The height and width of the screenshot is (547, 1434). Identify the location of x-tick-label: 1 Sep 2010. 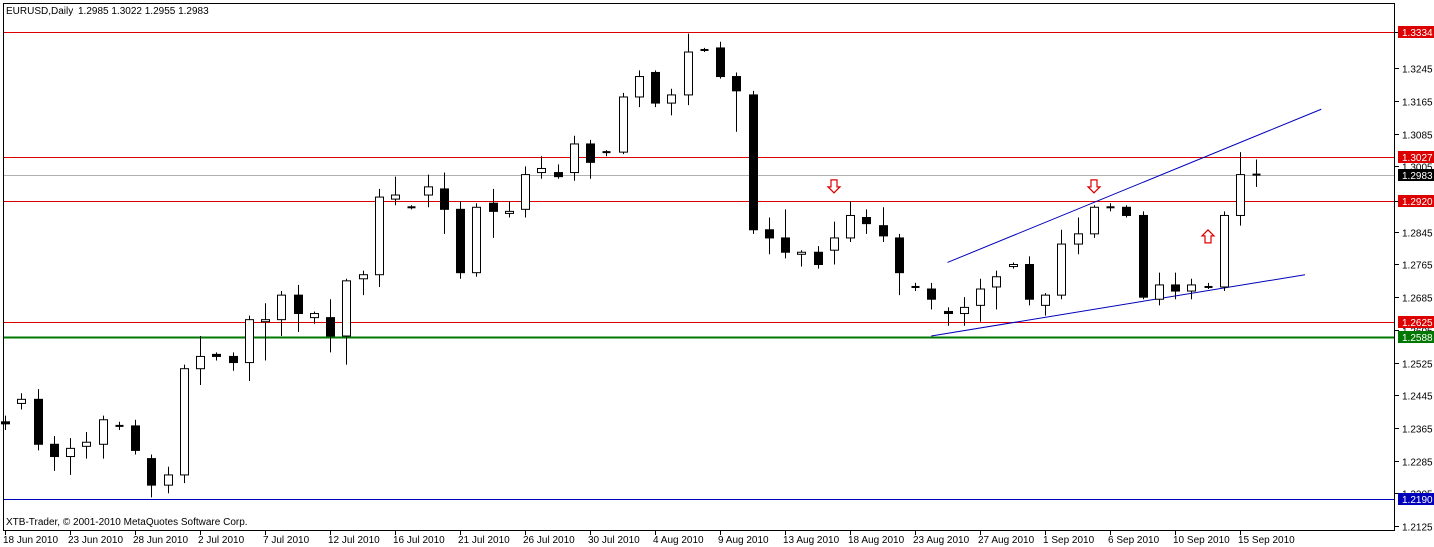
(1069, 540).